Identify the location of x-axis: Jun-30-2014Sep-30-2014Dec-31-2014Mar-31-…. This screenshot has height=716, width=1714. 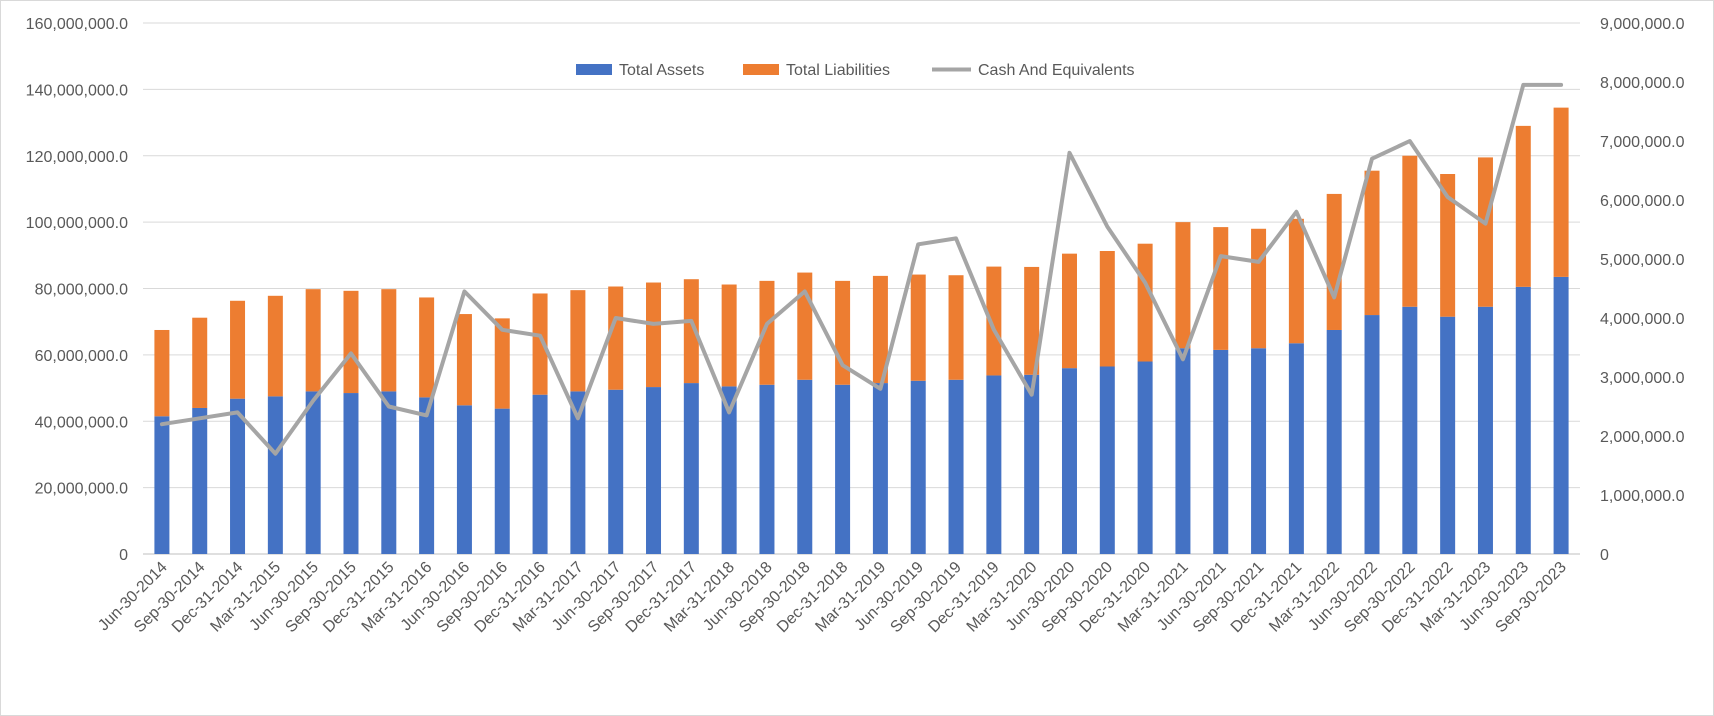
(832, 598).